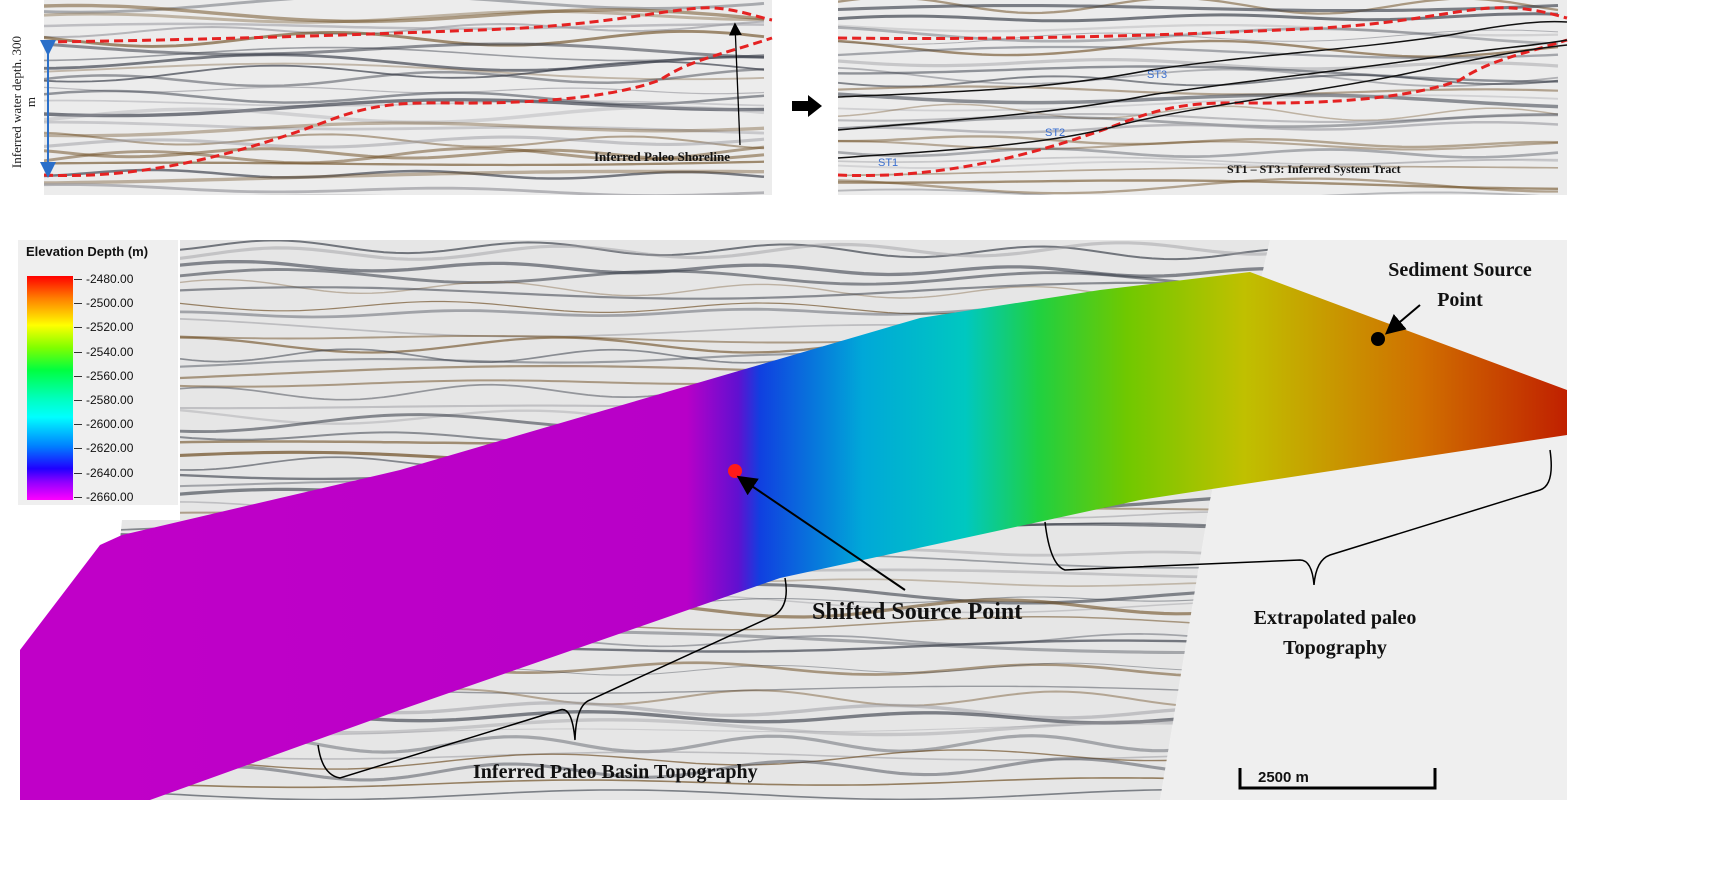  What do you see at coordinates (50, 388) in the screenshot?
I see `legend-colorbar` at bounding box center [50, 388].